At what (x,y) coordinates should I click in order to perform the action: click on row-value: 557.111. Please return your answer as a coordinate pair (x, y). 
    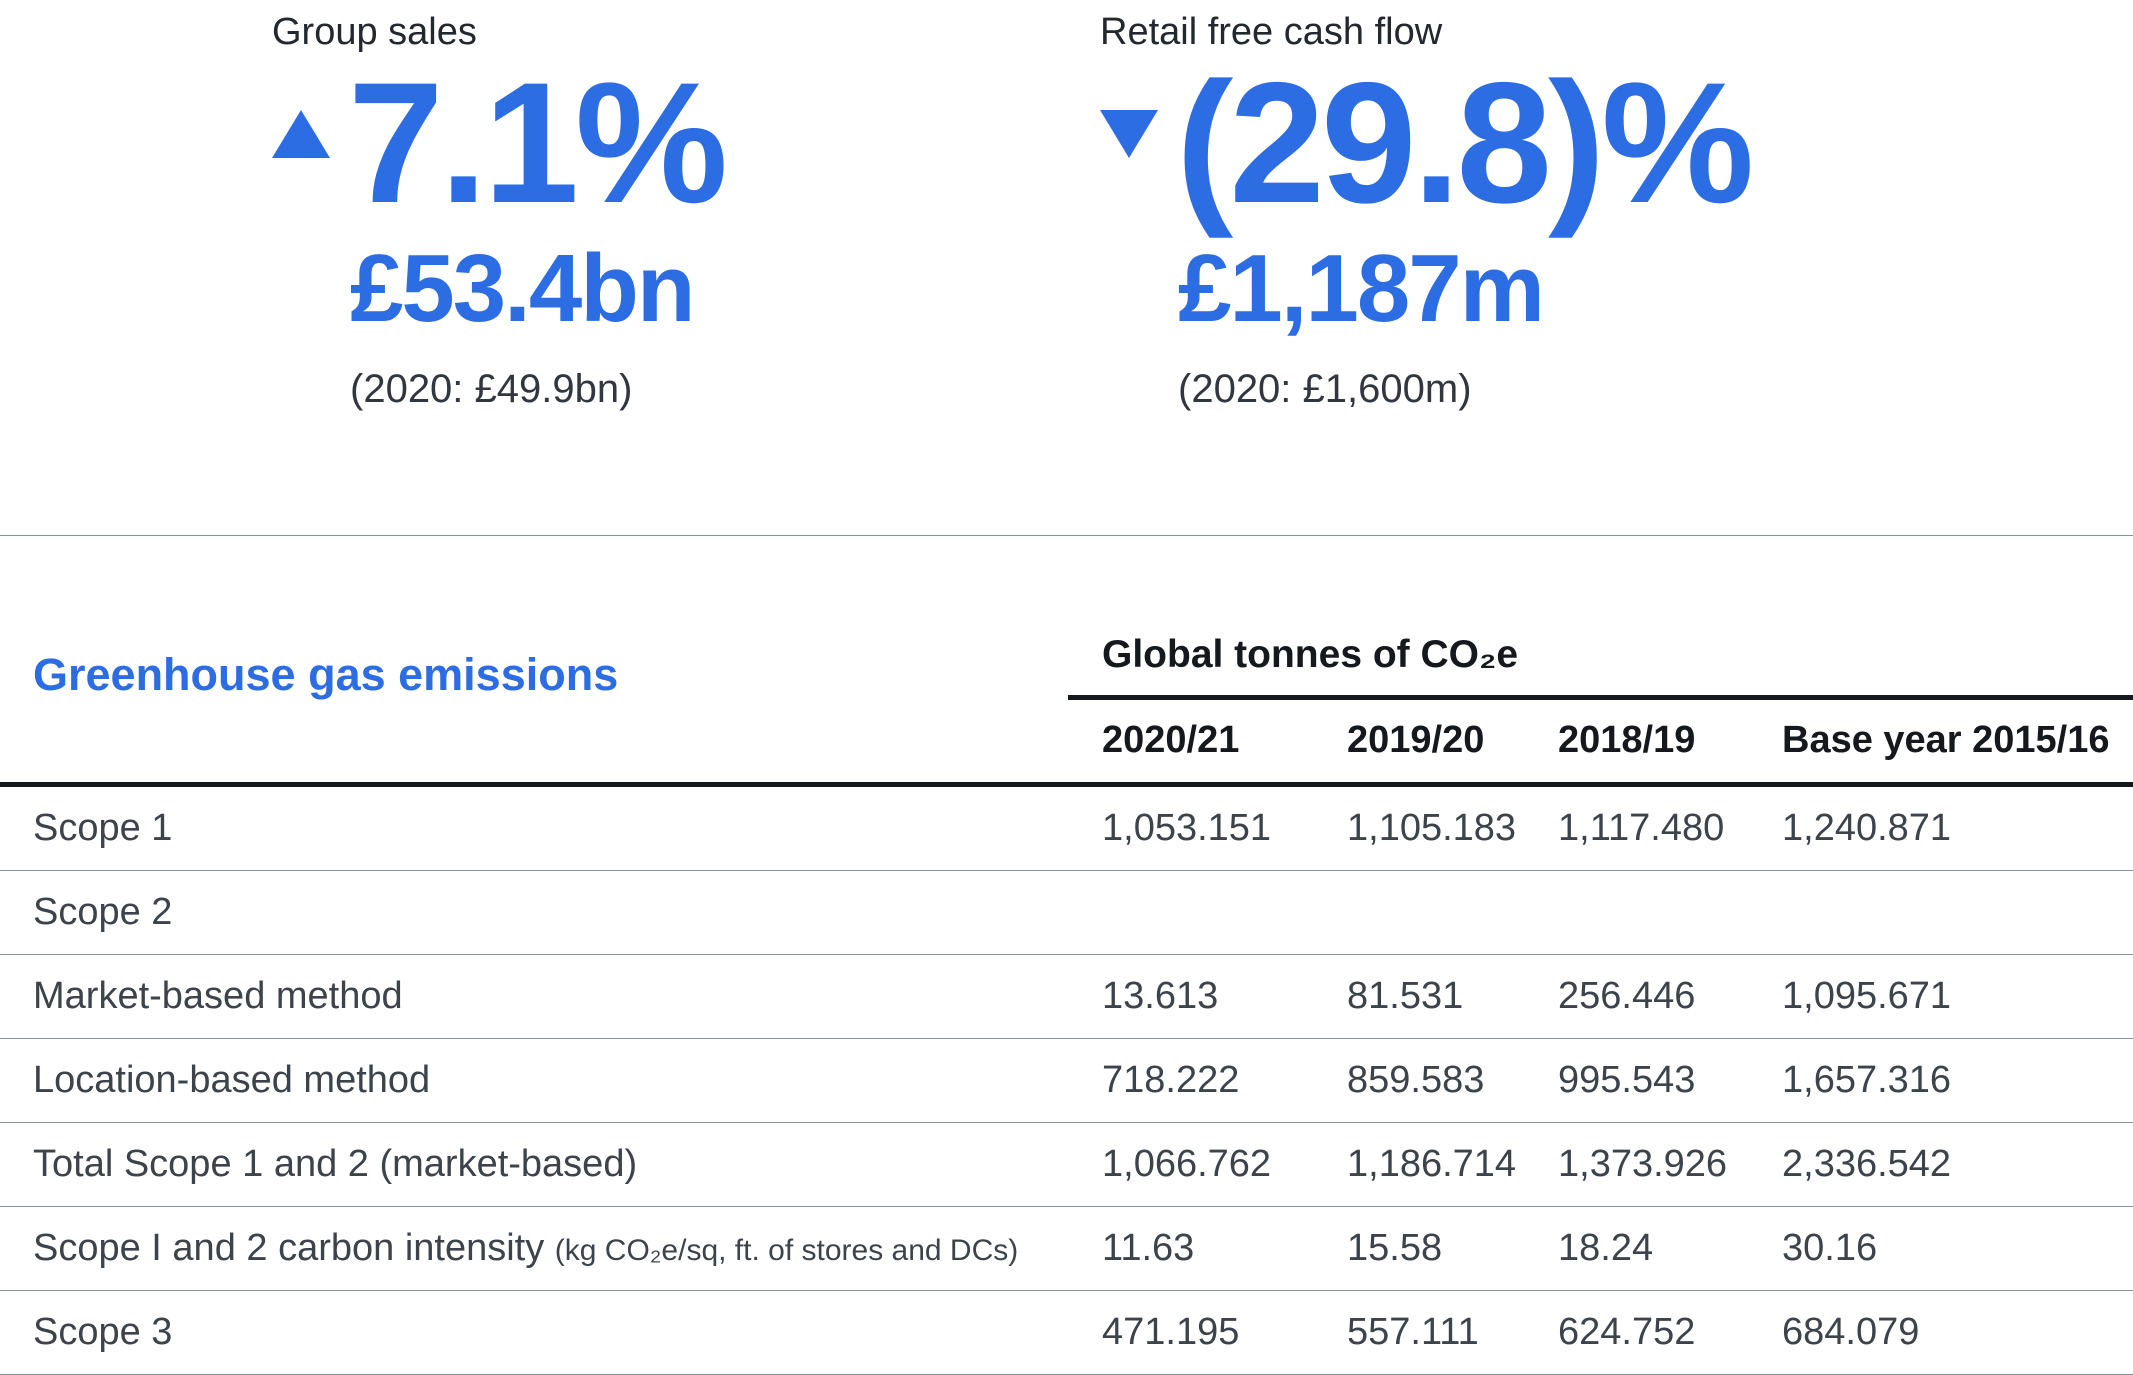
    Looking at the image, I should click on (1413, 1331).